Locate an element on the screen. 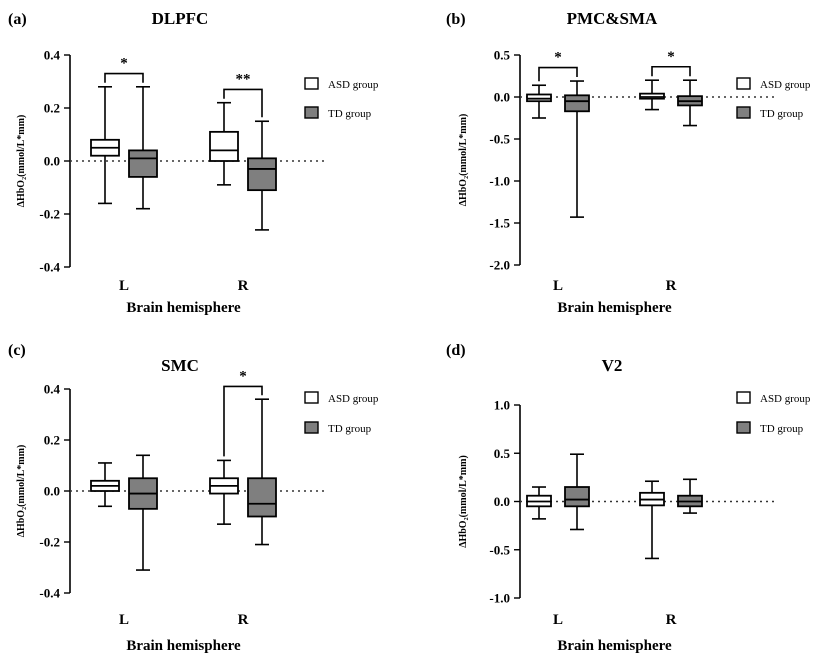 This screenshot has width=816, height=661. panel-label: (a) is located at coordinates (17, 19).